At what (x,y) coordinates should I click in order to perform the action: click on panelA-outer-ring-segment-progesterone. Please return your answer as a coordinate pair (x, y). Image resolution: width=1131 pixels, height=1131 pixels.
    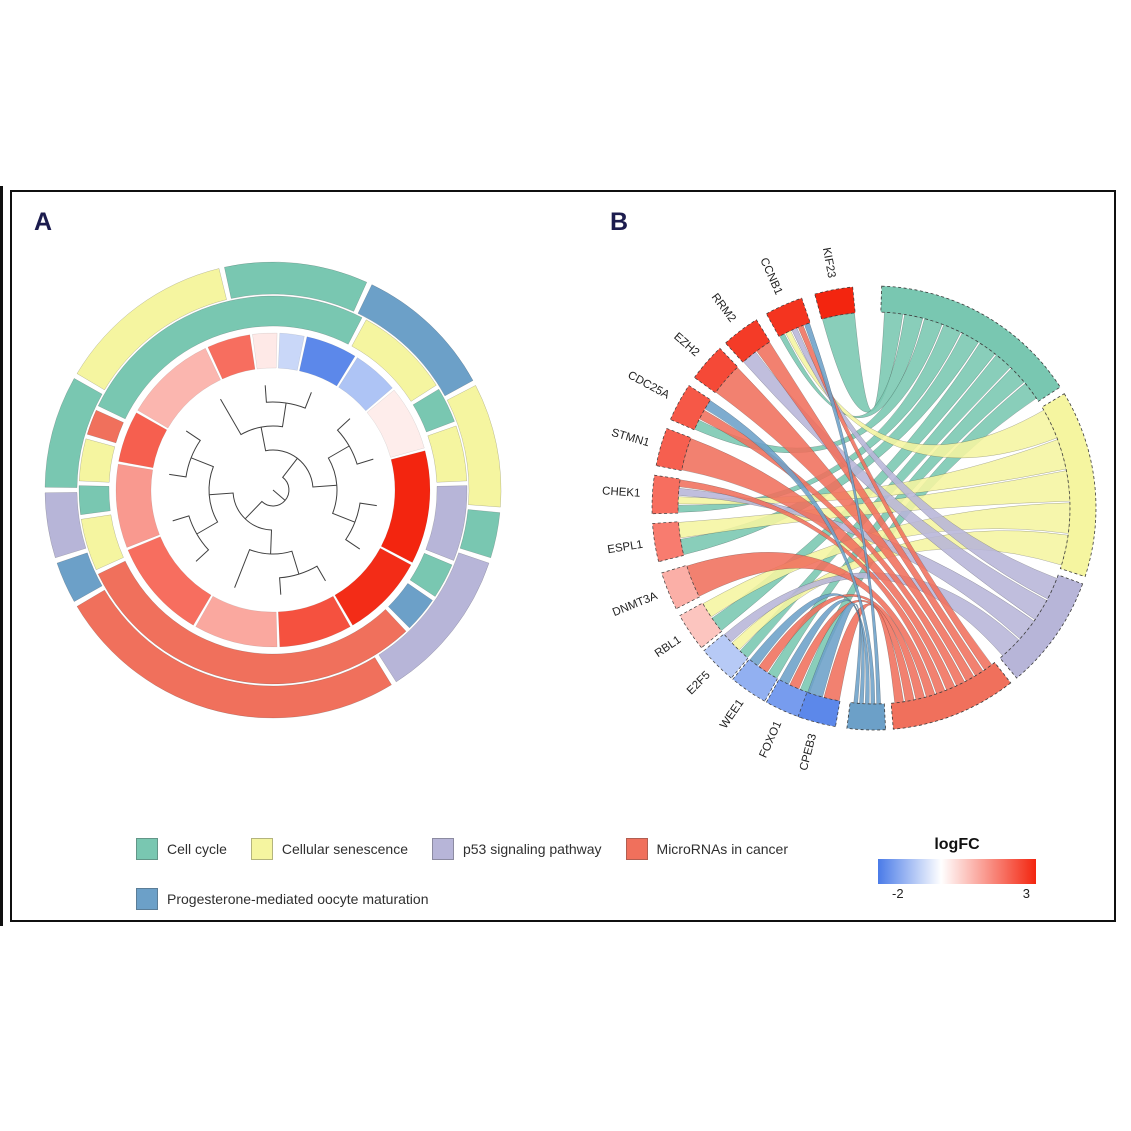
    Looking at the image, I should click on (415, 340).